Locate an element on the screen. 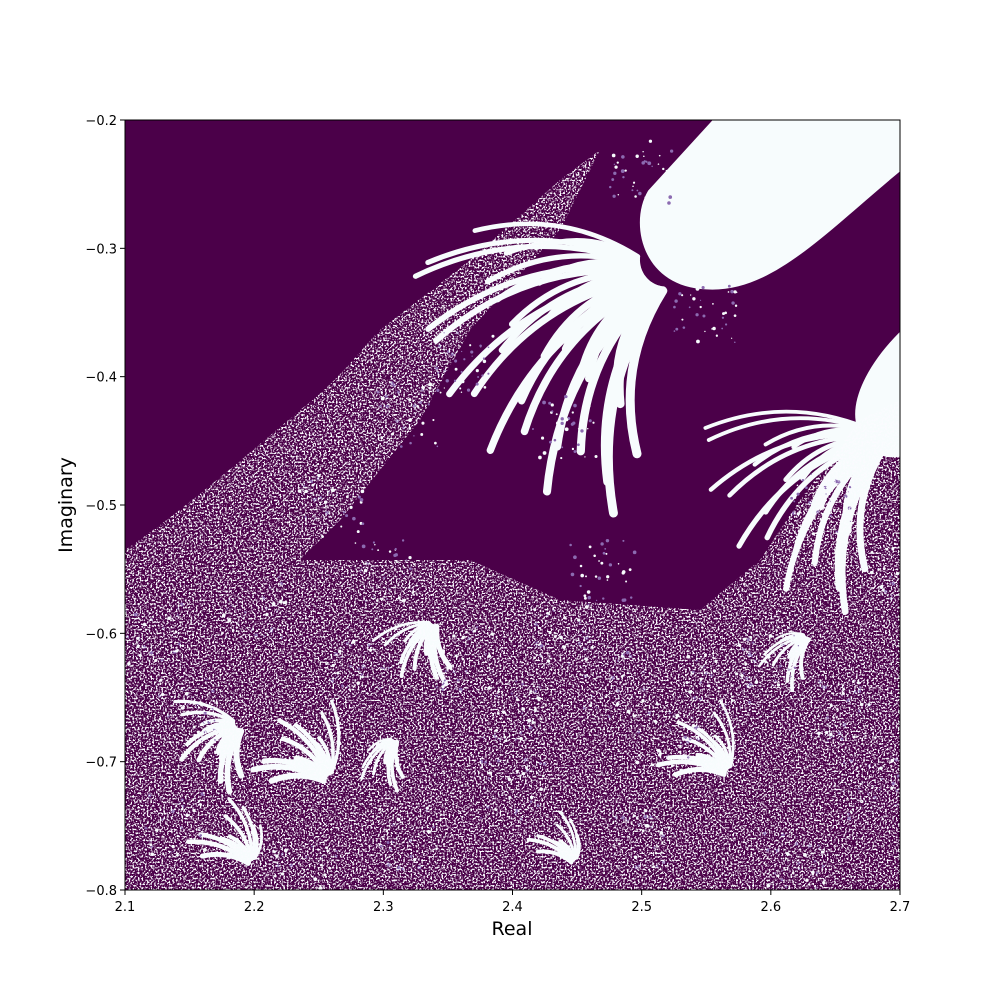  x-tick-label: 2.1 is located at coordinates (125, 907).